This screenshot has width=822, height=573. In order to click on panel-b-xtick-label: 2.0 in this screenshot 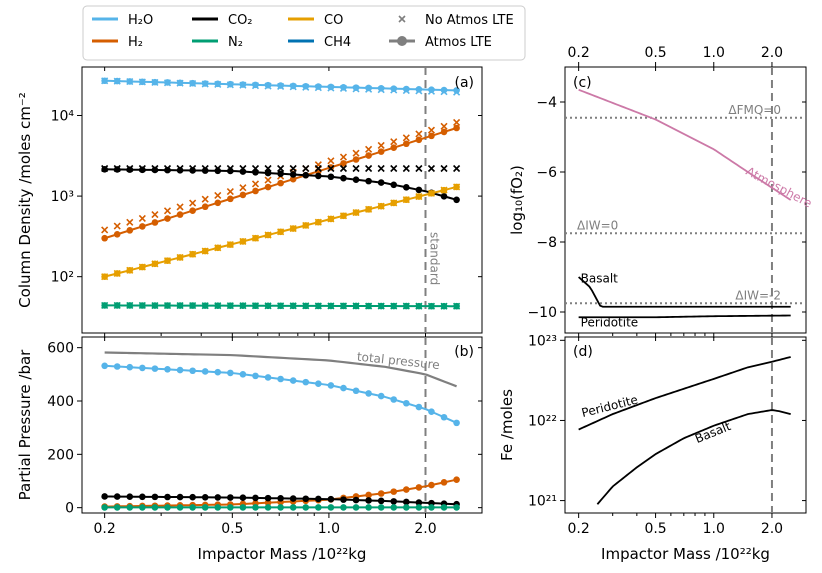, I will do `click(425, 529)`.